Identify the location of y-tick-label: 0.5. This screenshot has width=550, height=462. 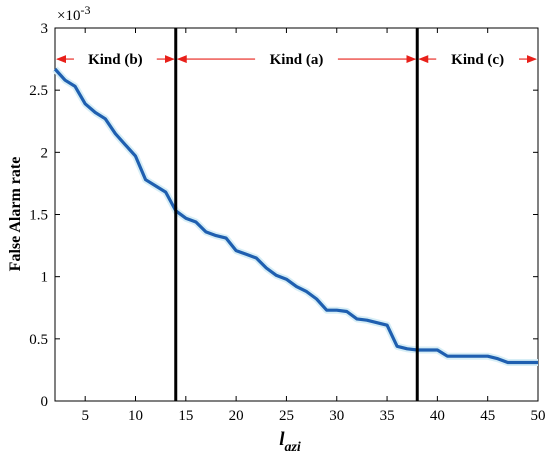
(38, 340).